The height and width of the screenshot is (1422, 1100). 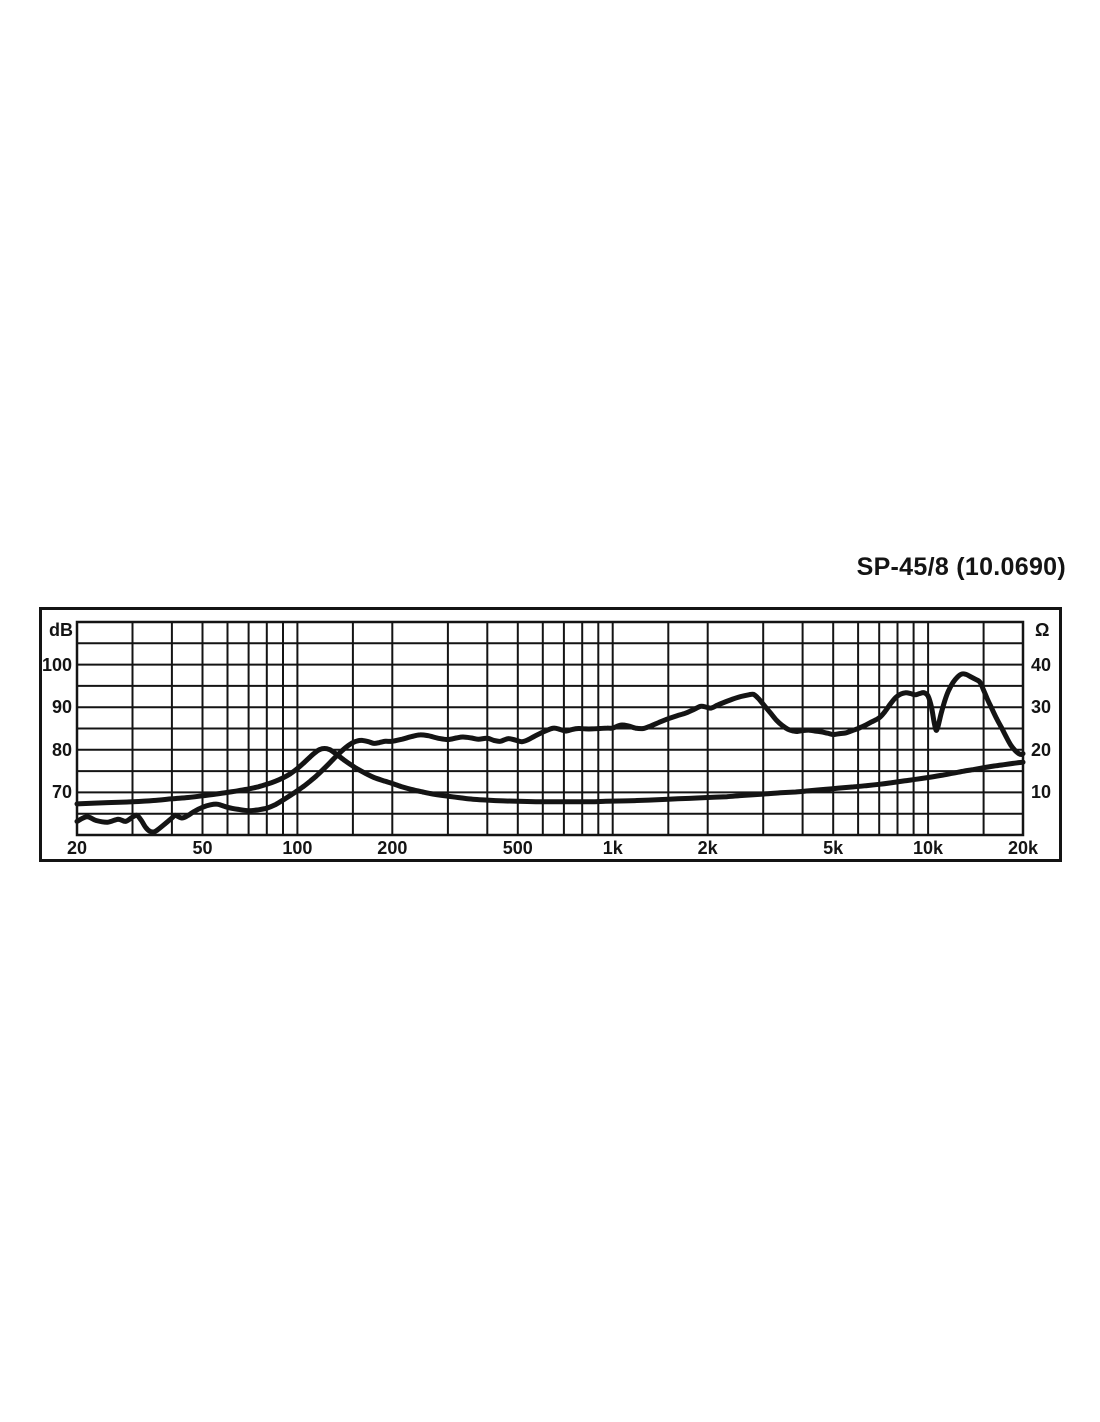 I want to click on x-axis-tick-label: 50, so click(x=202, y=848).